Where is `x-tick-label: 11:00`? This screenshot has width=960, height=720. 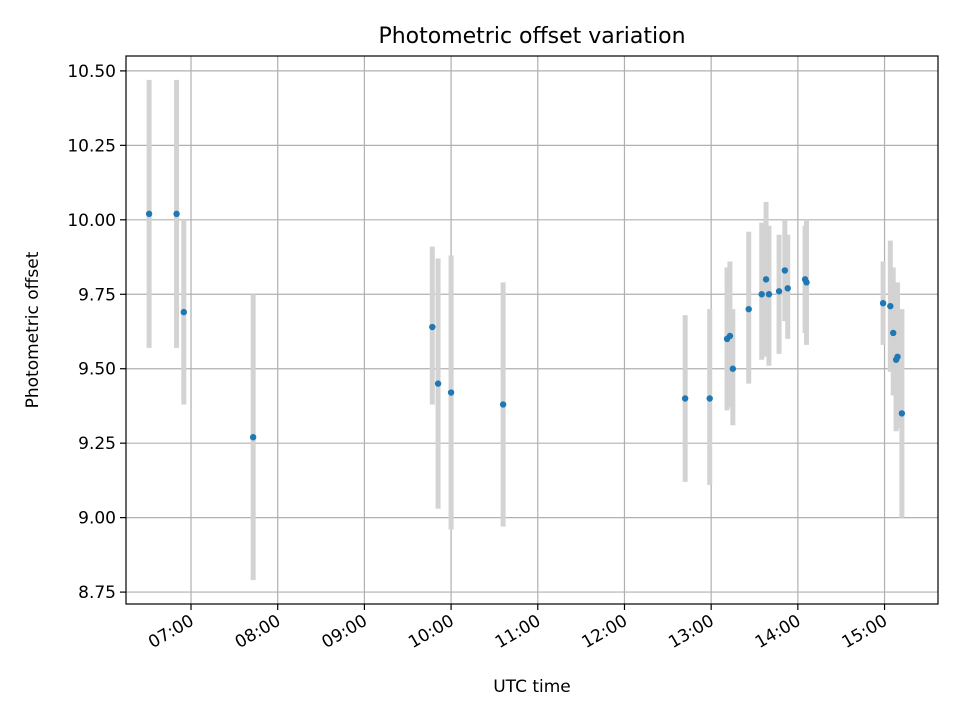 x-tick-label: 11:00 is located at coordinates (518, 632).